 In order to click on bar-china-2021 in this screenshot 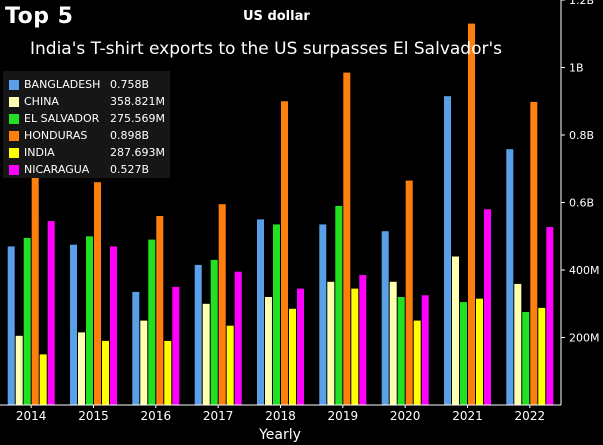, I will do `click(455, 330)`.